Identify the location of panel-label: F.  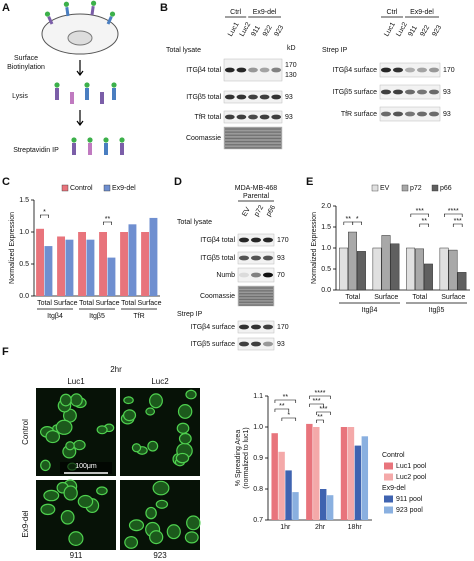
(5, 352).